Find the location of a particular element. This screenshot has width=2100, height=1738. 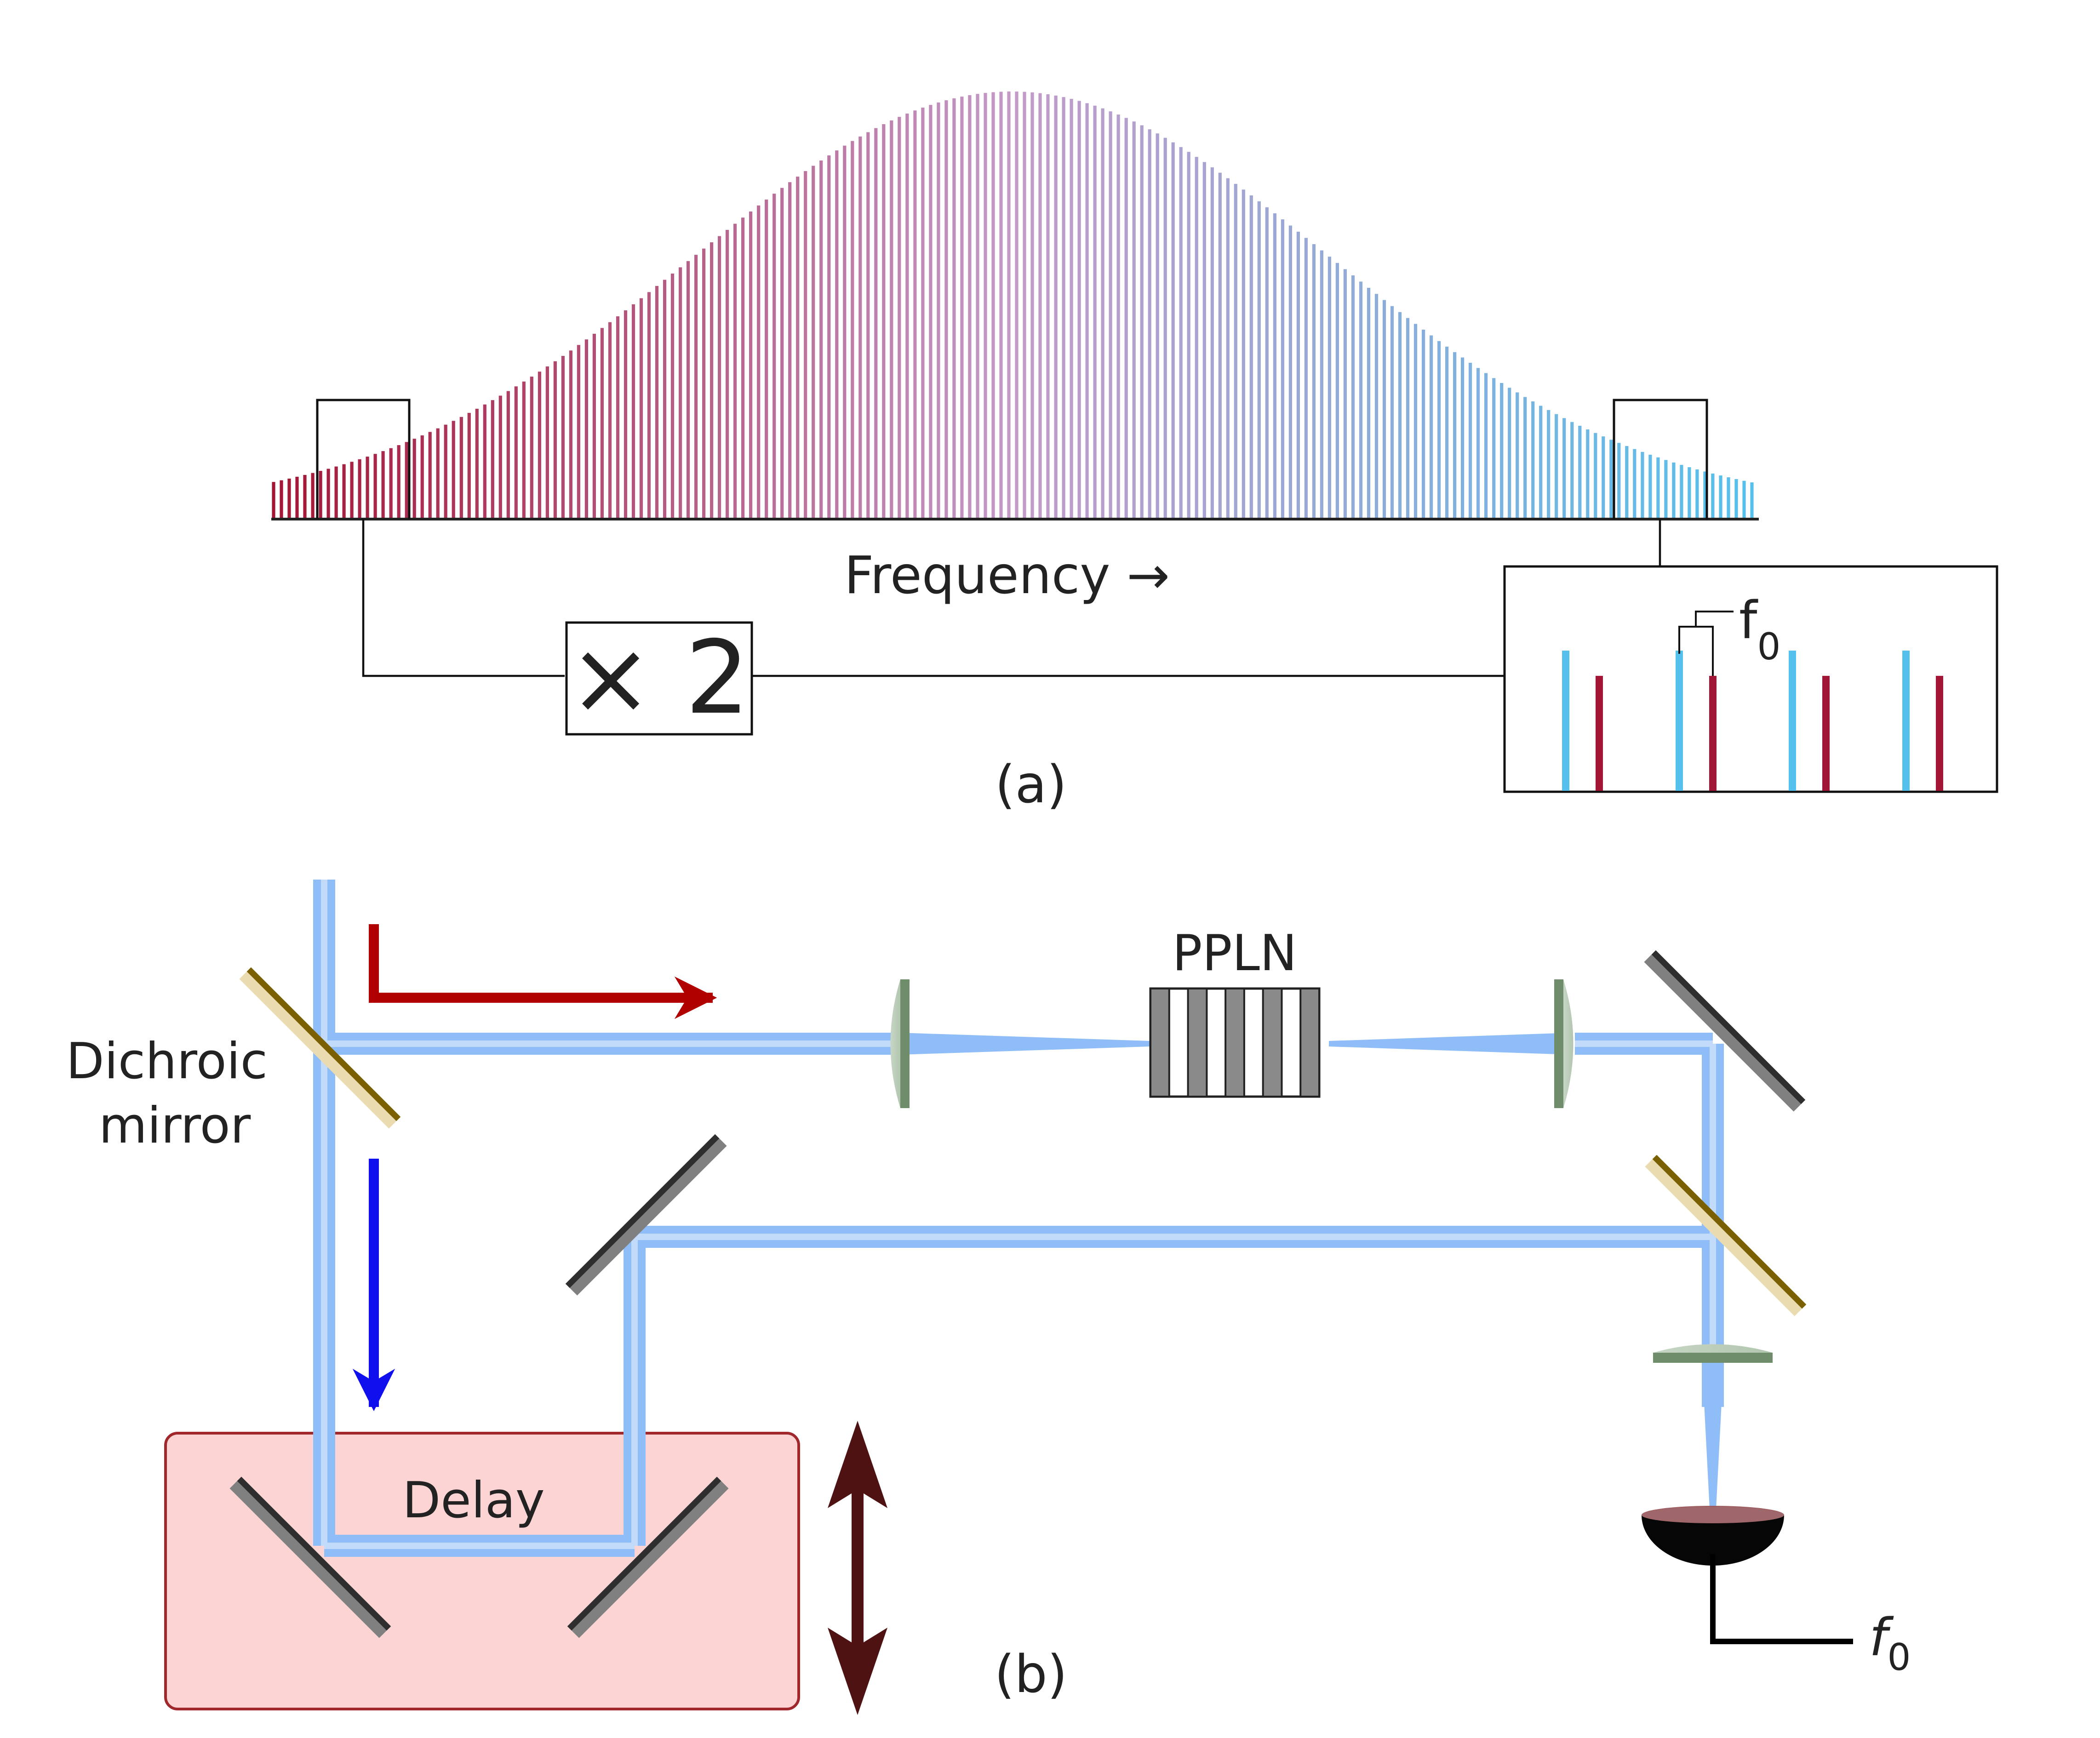

detector-output-subscript: 0 is located at coordinates (1899, 1658).